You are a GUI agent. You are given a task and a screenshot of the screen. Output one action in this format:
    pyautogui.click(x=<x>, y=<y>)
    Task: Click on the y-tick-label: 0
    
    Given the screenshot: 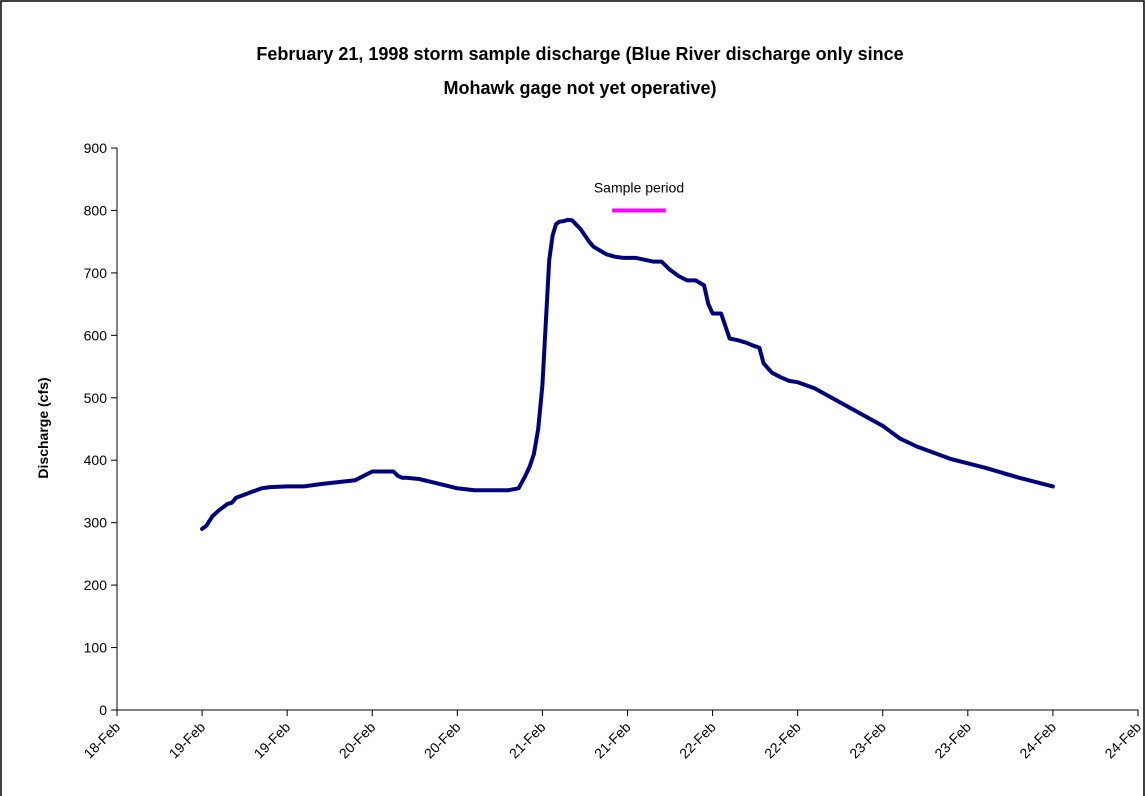 What is the action you would take?
    pyautogui.click(x=103, y=710)
    